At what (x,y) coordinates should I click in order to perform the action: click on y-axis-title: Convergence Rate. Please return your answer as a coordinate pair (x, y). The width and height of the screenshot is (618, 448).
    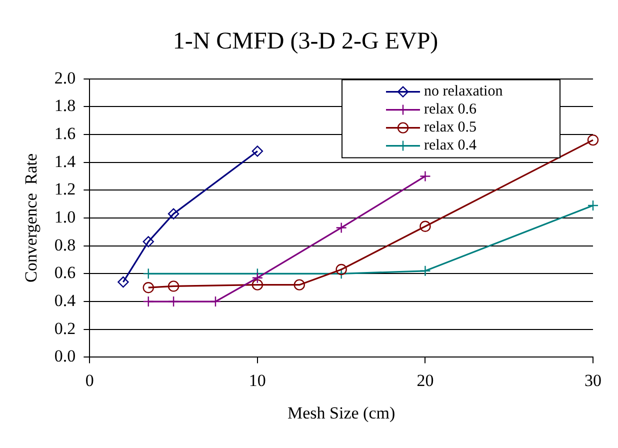
    Looking at the image, I should click on (31, 218).